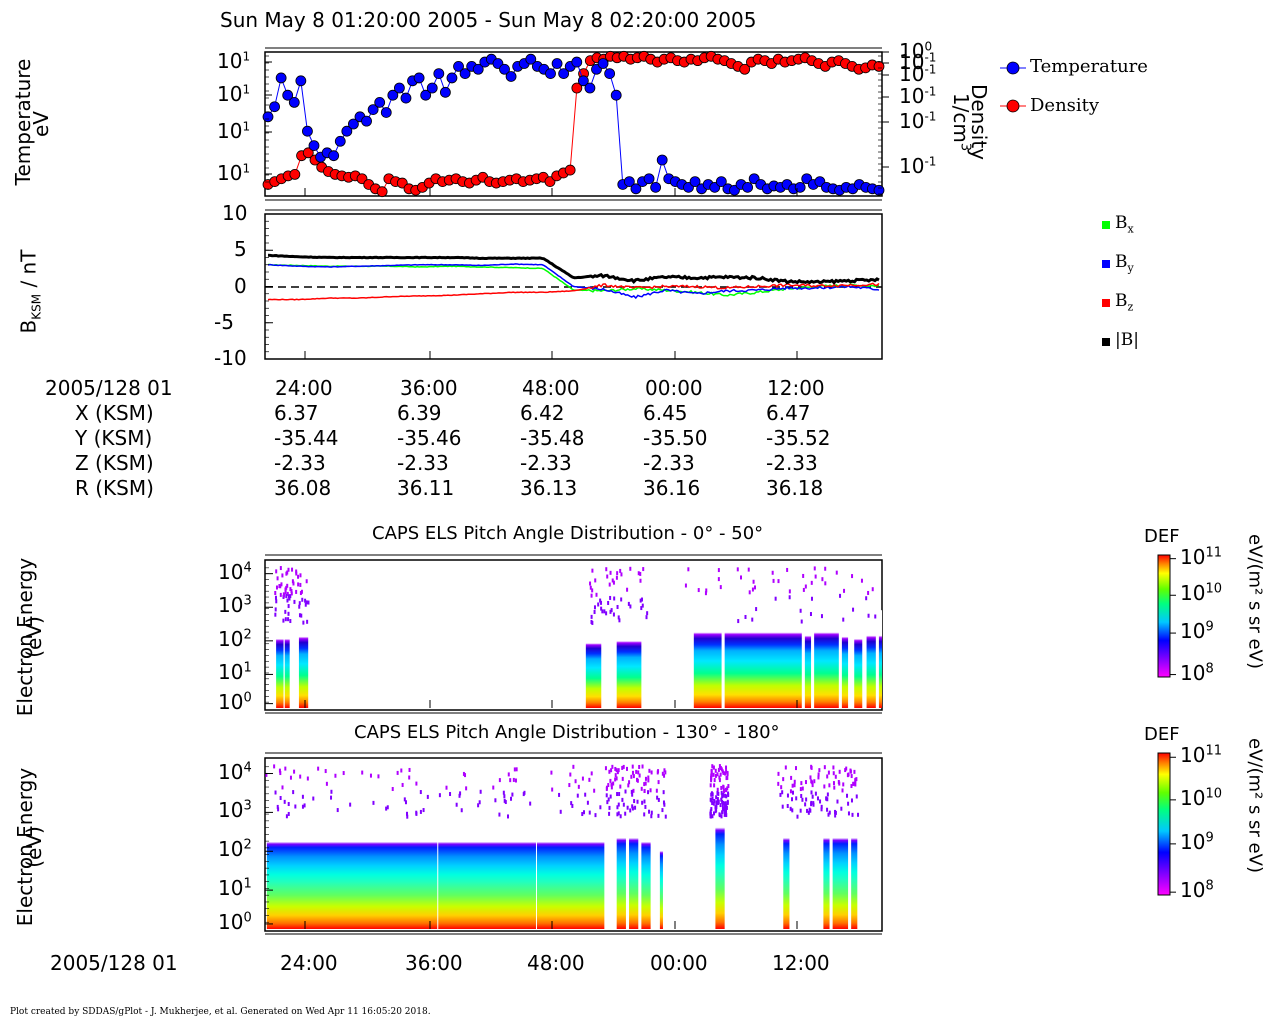  I want to click on colorbar-tick: 1010, so click(1201, 593).